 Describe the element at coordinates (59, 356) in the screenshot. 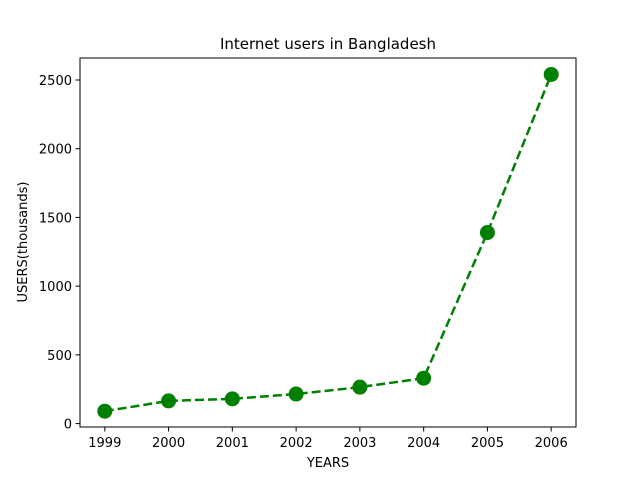

I see `y-tick-label: 500` at that location.